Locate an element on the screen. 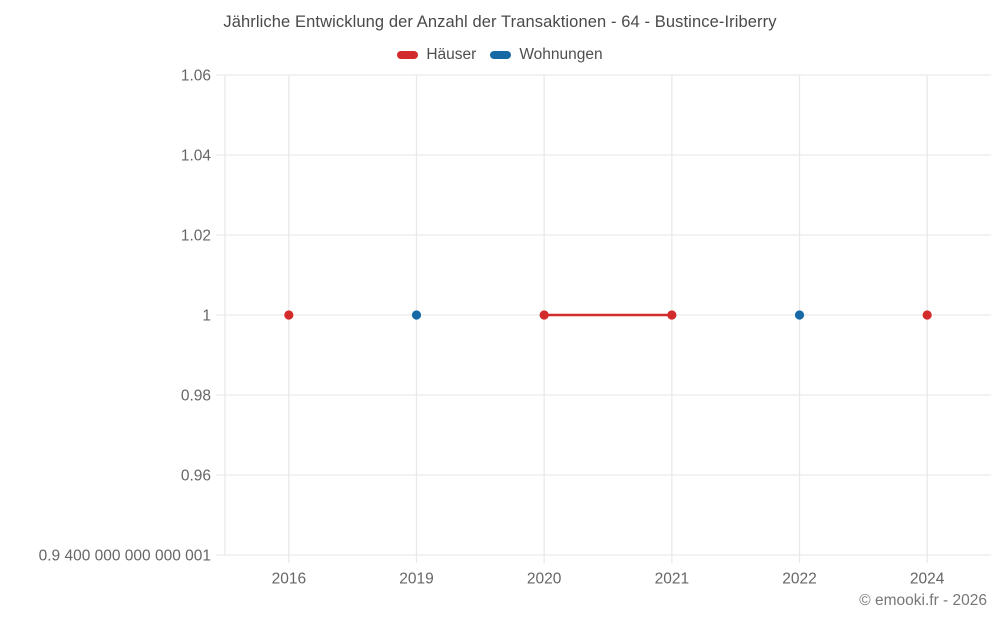 The height and width of the screenshot is (625, 1000). y-tick-label: 1.04 is located at coordinates (196, 155).